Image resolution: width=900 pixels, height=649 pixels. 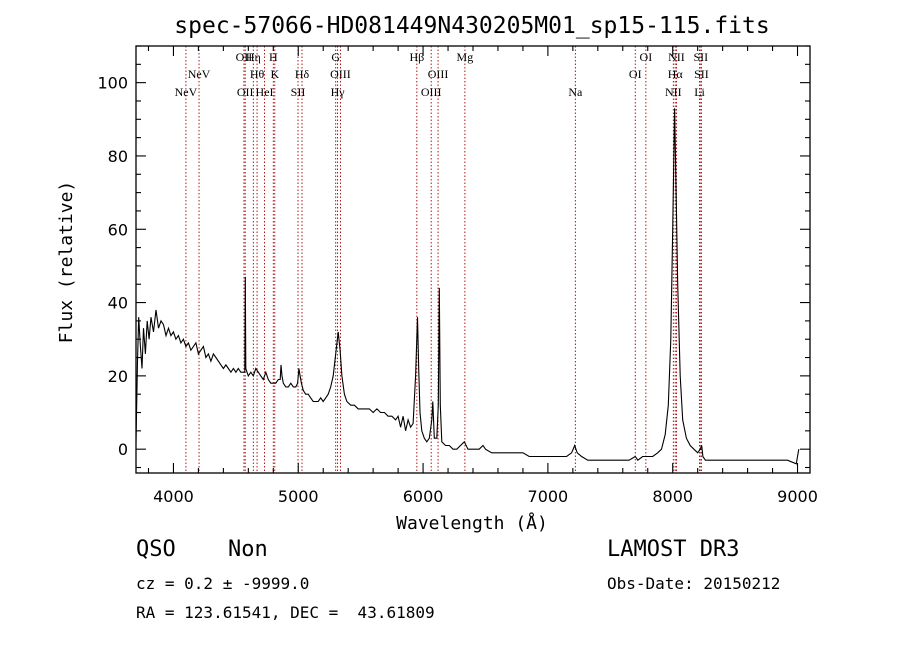 I want to click on line-marker-label: Hβ, so click(x=416, y=57).